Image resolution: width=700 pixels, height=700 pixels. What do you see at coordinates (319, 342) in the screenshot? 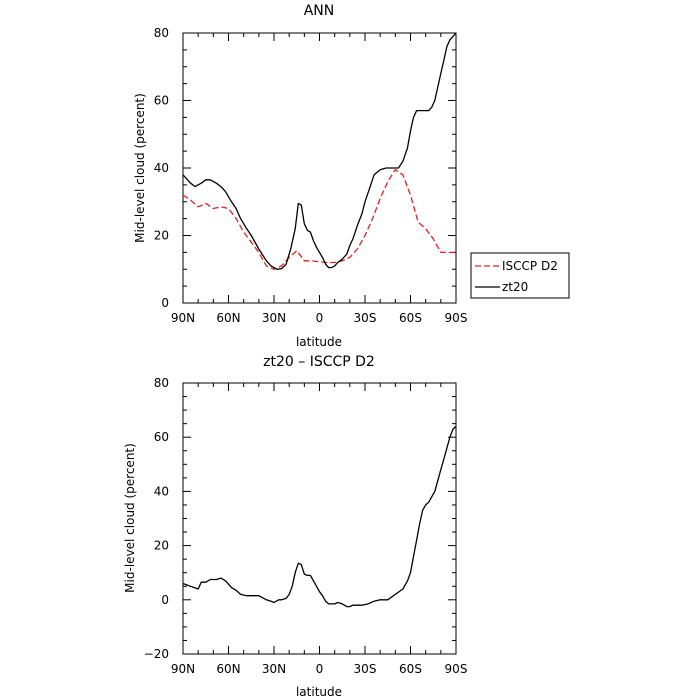
I see `top-x-axis-label: latitude` at bounding box center [319, 342].